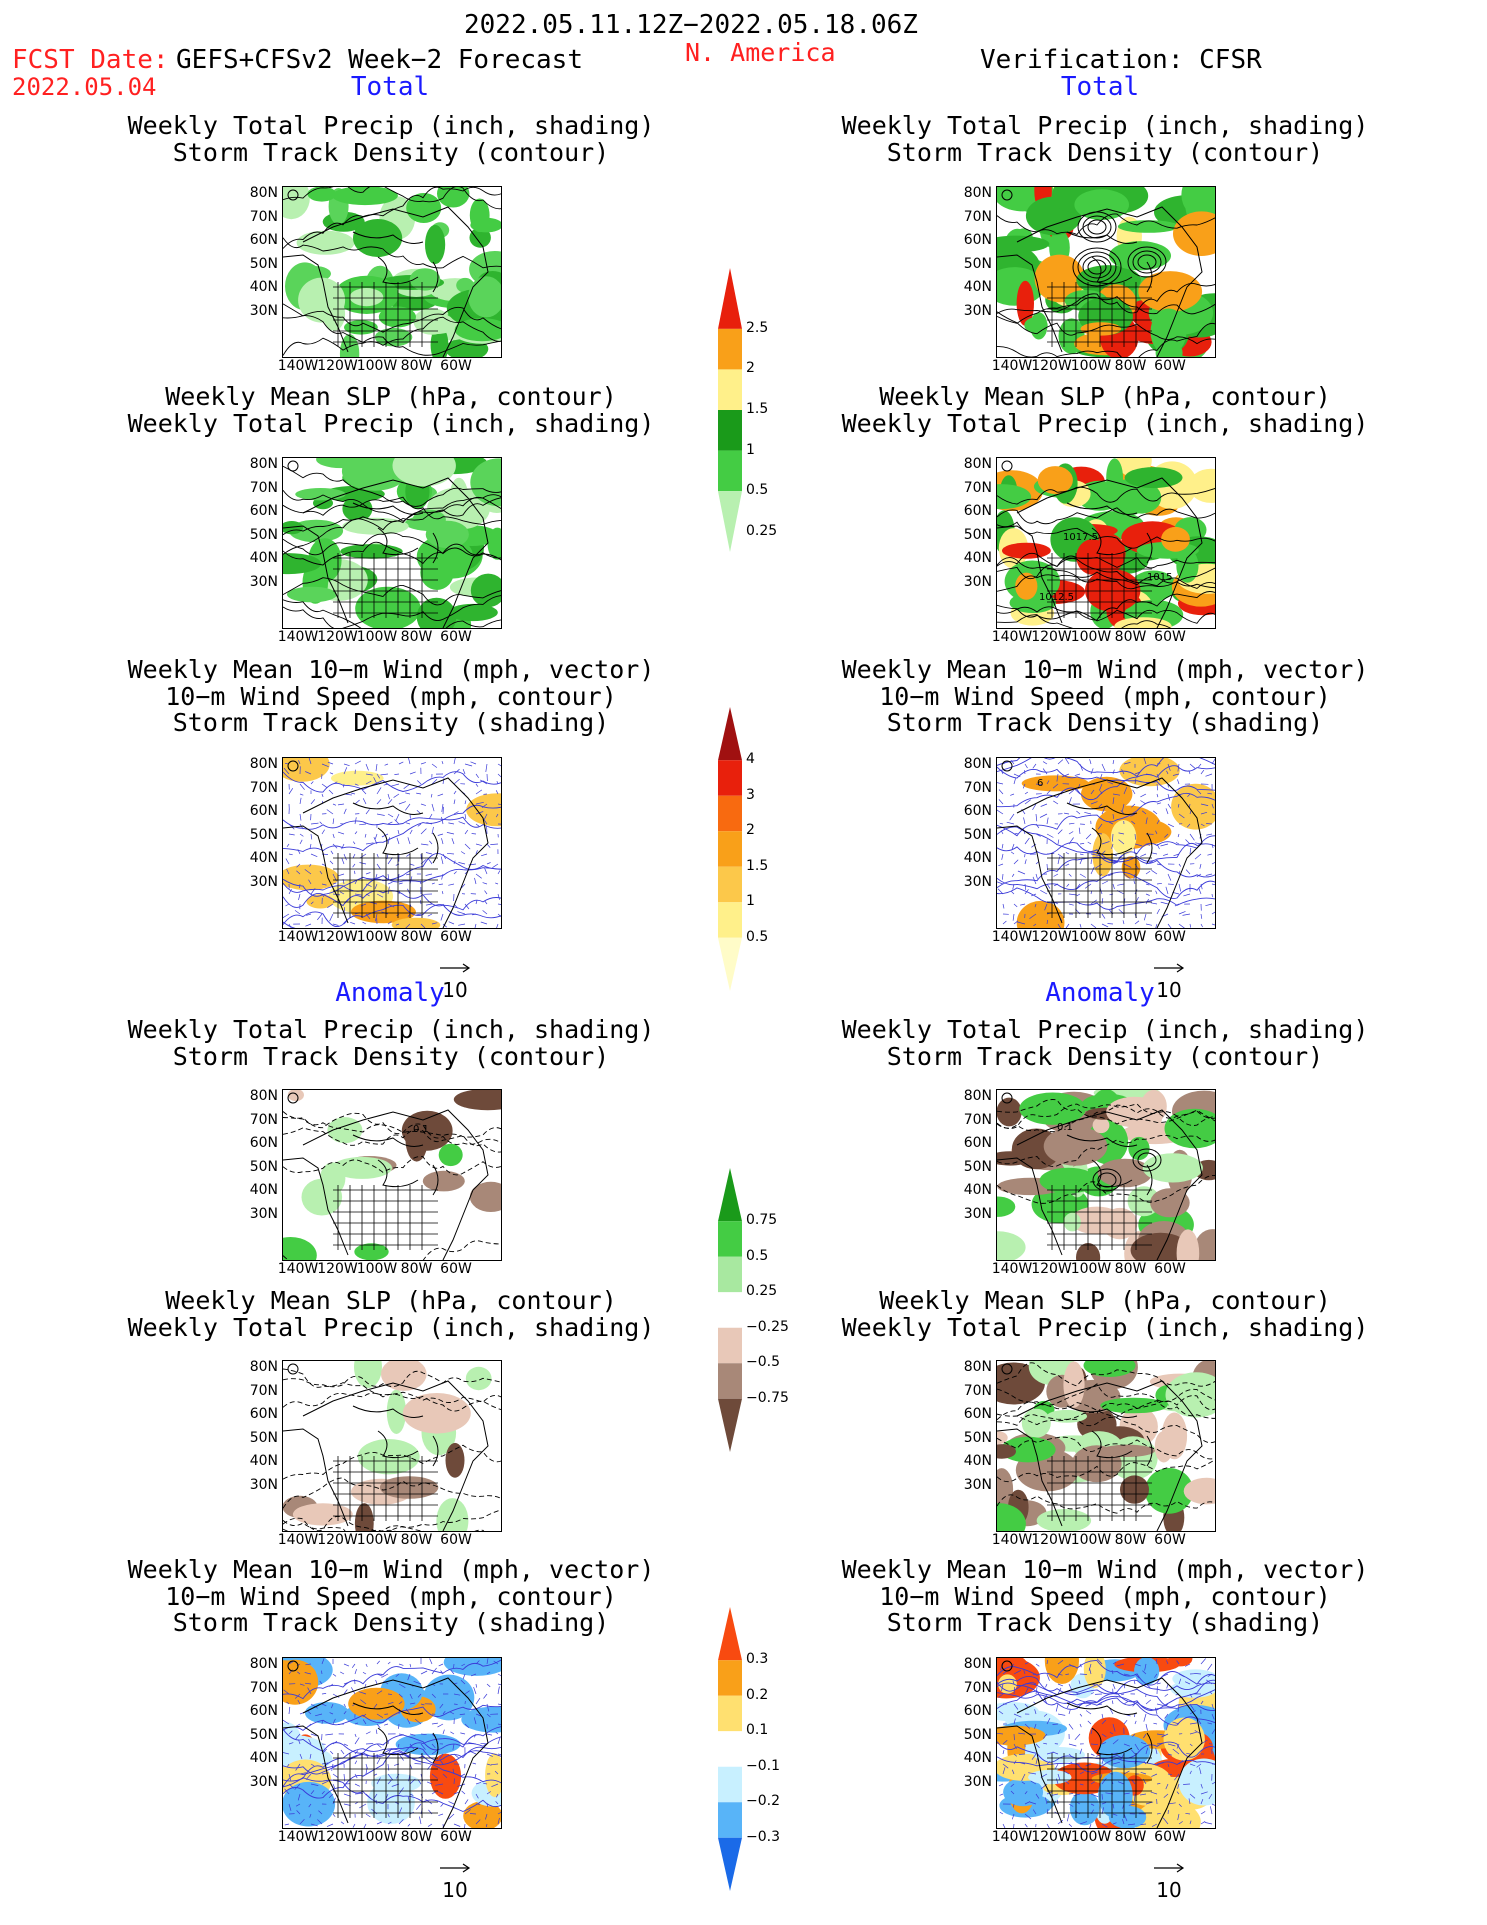 The image size is (1487, 1925). I want to click on colorbar-storm-total-swatches, so click(730, 849).